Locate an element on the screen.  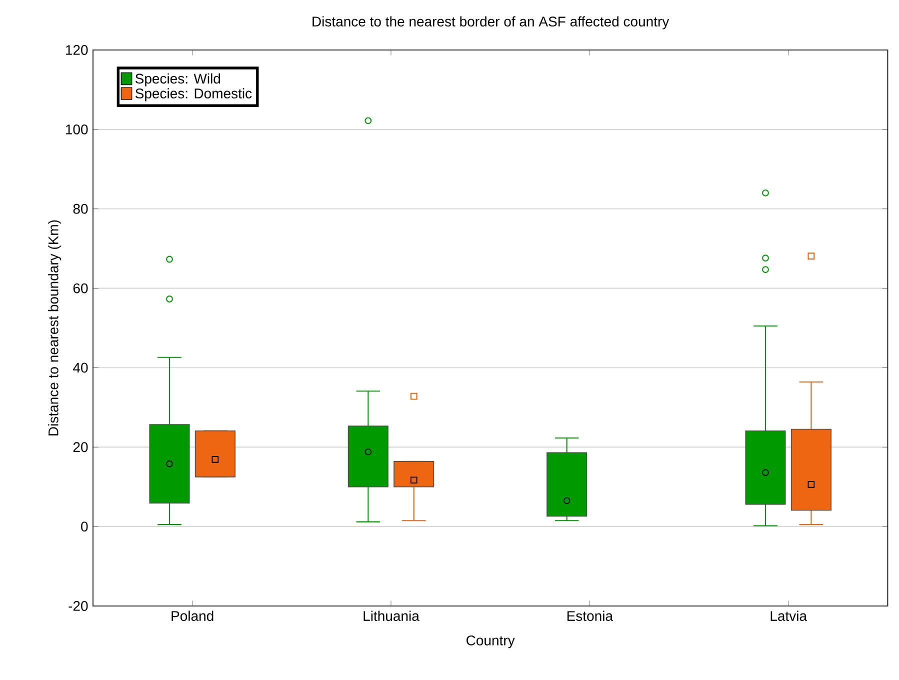
x-tick-label: Estonia is located at coordinates (590, 615).